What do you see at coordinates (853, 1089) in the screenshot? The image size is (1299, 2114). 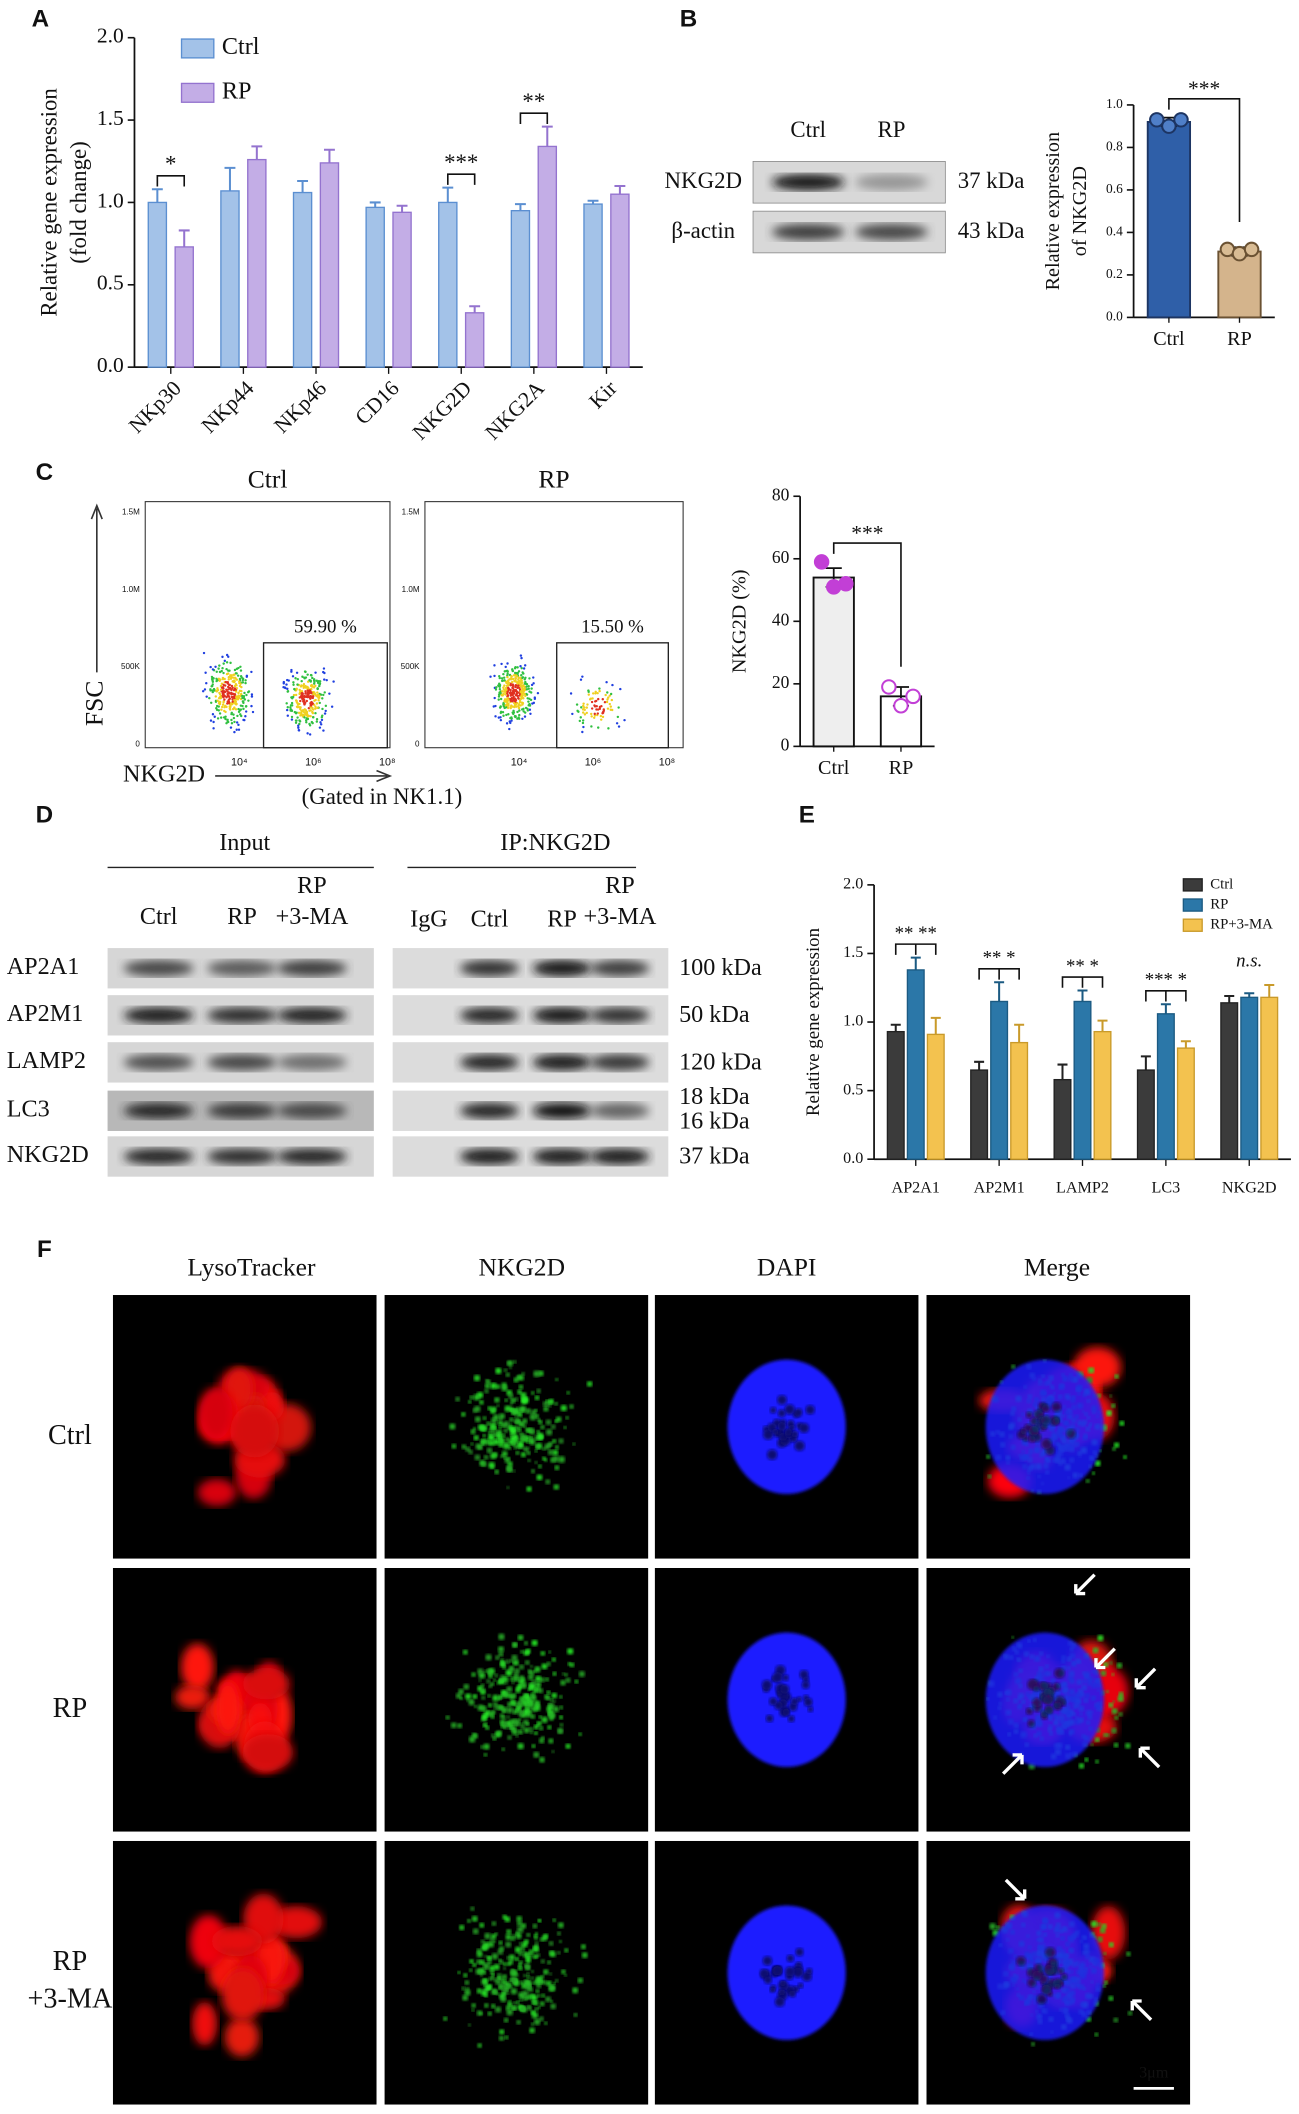 I see `y-tick-label: 0.5` at bounding box center [853, 1089].